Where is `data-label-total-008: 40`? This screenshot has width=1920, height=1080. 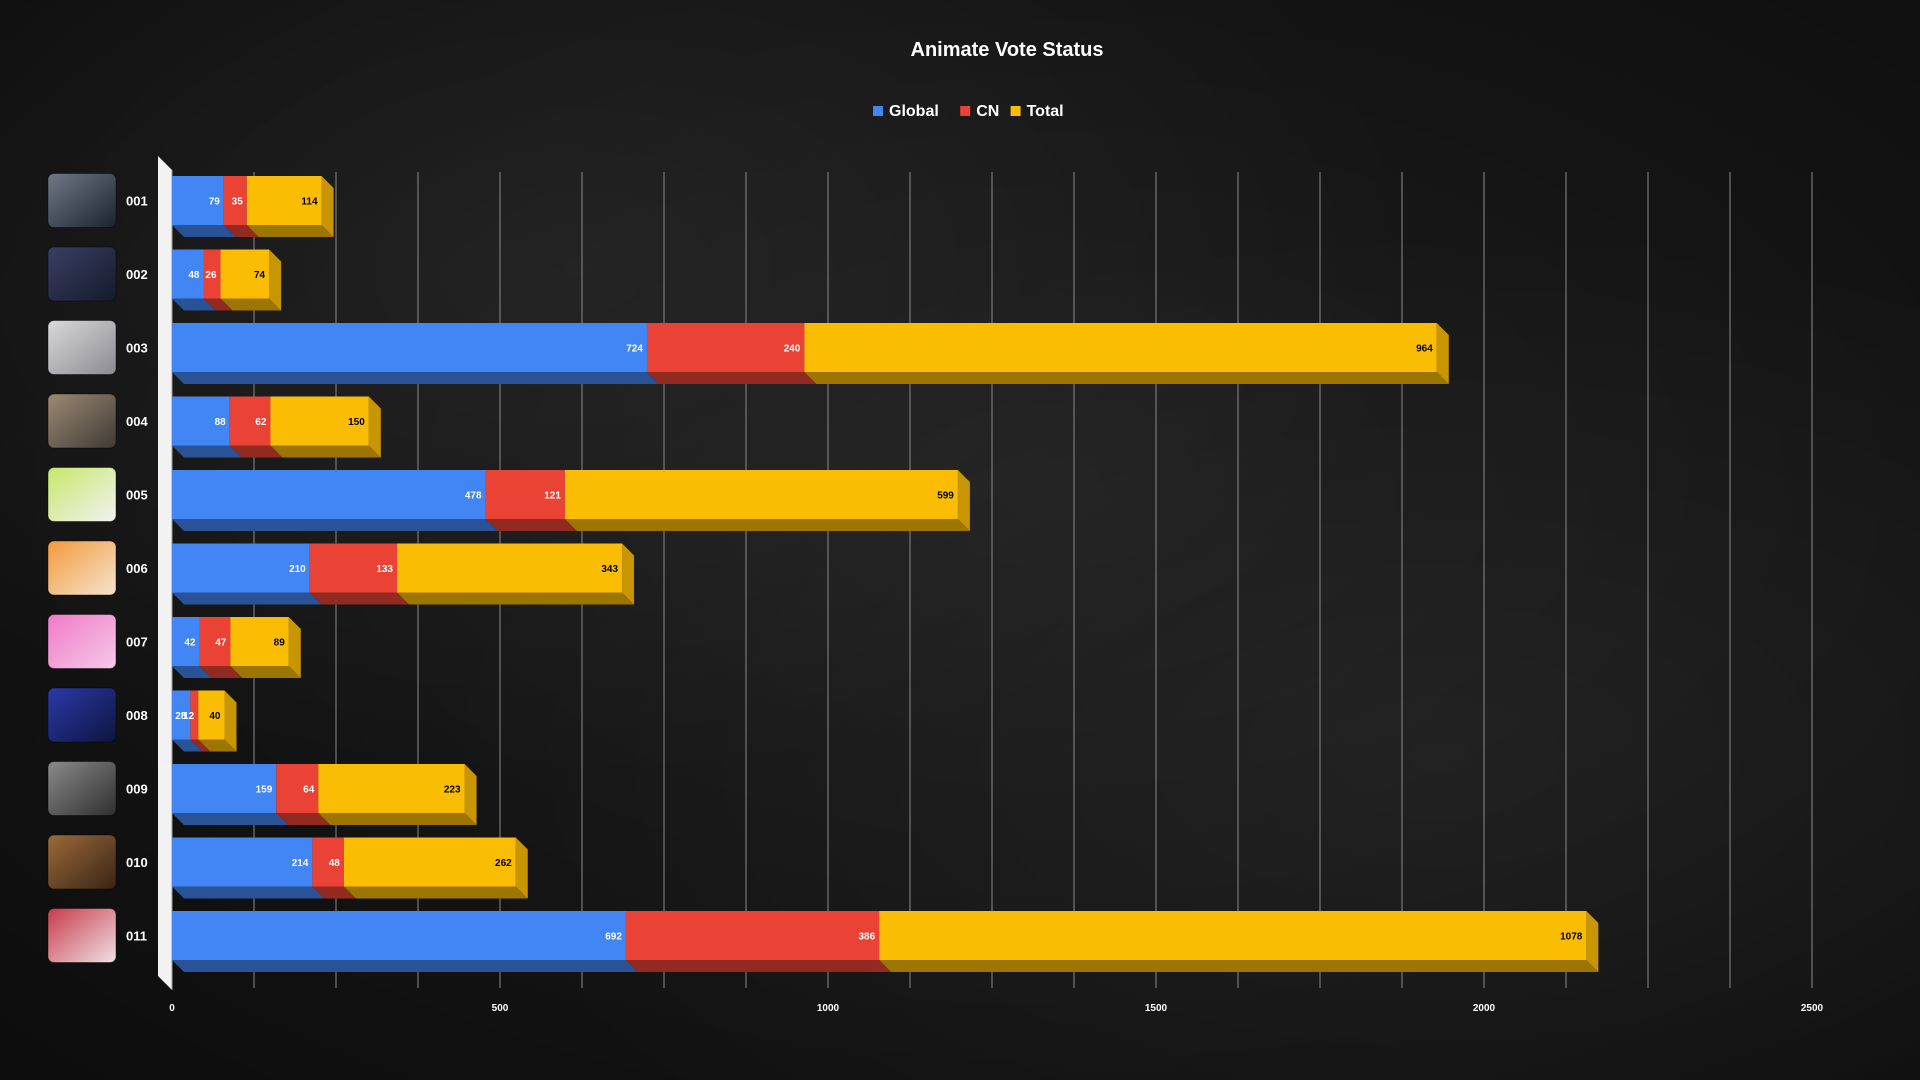 data-label-total-008: 40 is located at coordinates (215, 716).